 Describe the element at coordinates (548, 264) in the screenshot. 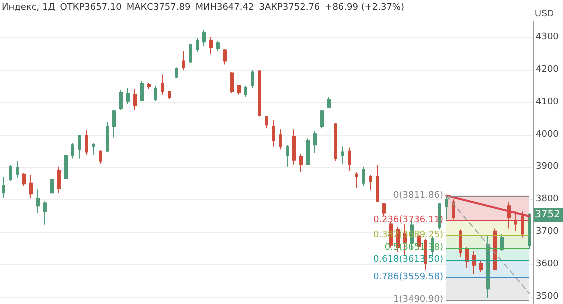

I see `y-tick-label: 3600` at that location.